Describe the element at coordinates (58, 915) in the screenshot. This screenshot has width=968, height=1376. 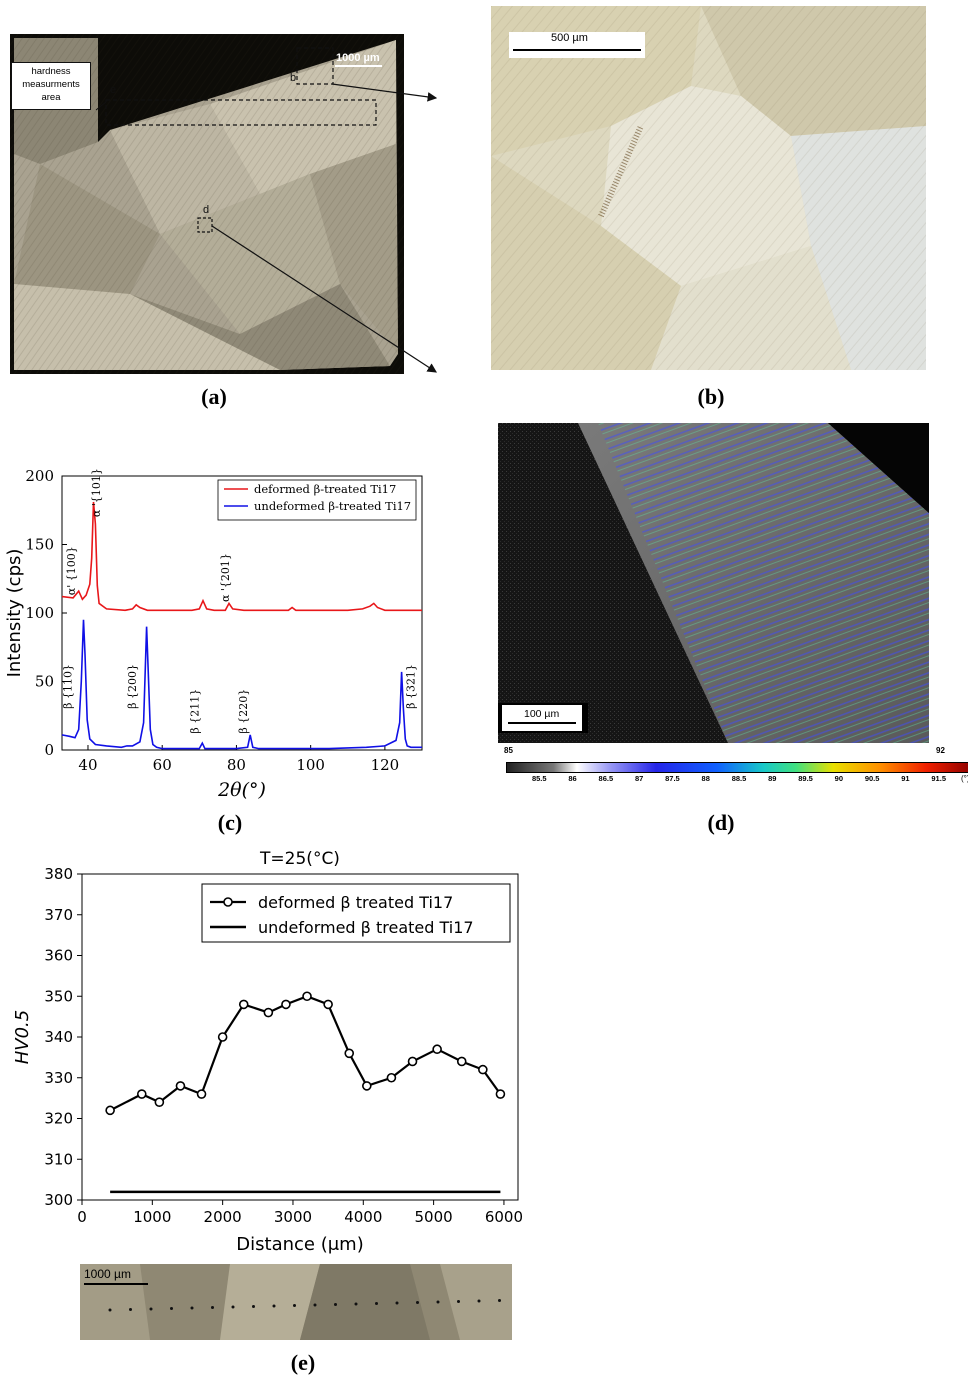
I see `y-tick-label: 370` at that location.